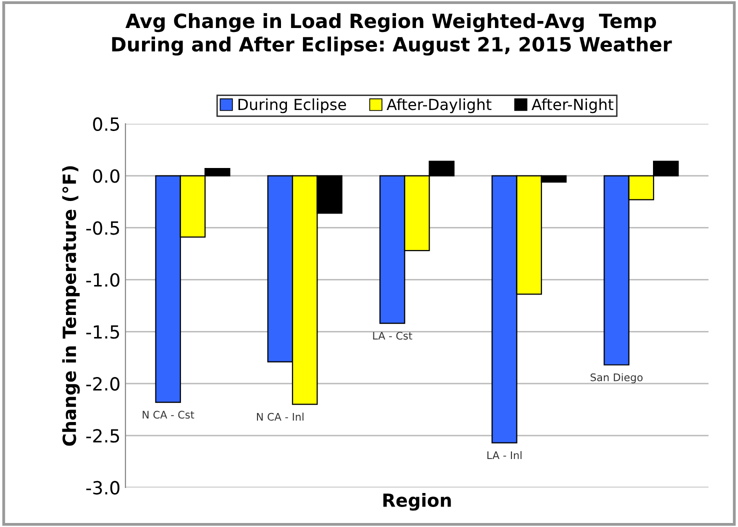 The image size is (738, 527). I want to click on y-tick-label: -1.0, so click(103, 280).